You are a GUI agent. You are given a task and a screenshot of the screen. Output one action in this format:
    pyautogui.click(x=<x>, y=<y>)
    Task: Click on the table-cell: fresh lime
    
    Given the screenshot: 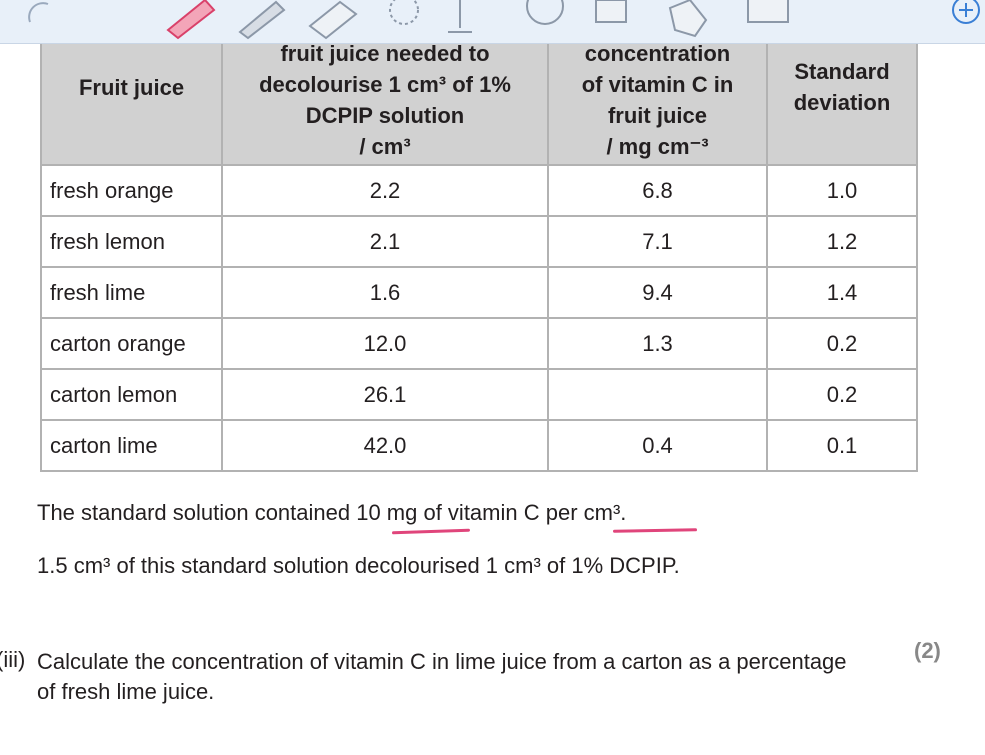 What is the action you would take?
    pyautogui.click(x=131, y=292)
    